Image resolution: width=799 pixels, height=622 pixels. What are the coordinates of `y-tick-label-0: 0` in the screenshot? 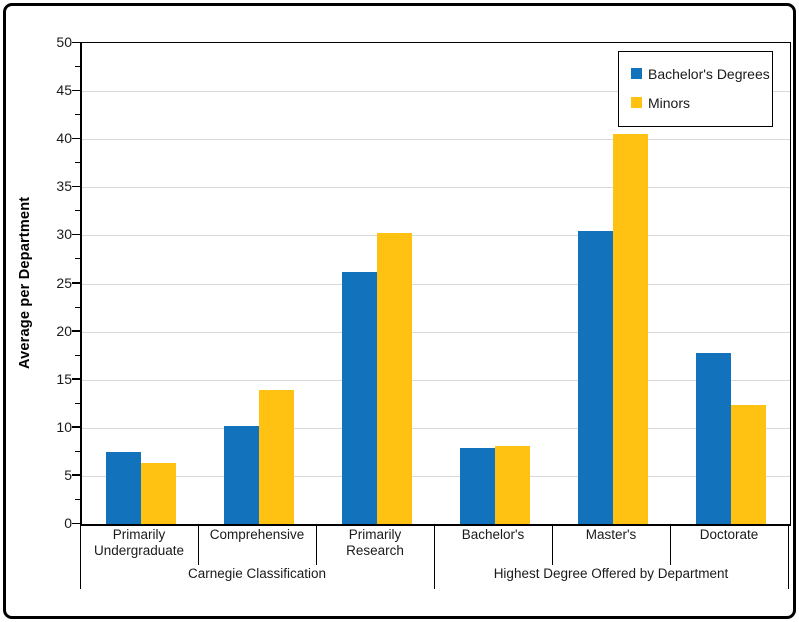 It's located at (68, 523).